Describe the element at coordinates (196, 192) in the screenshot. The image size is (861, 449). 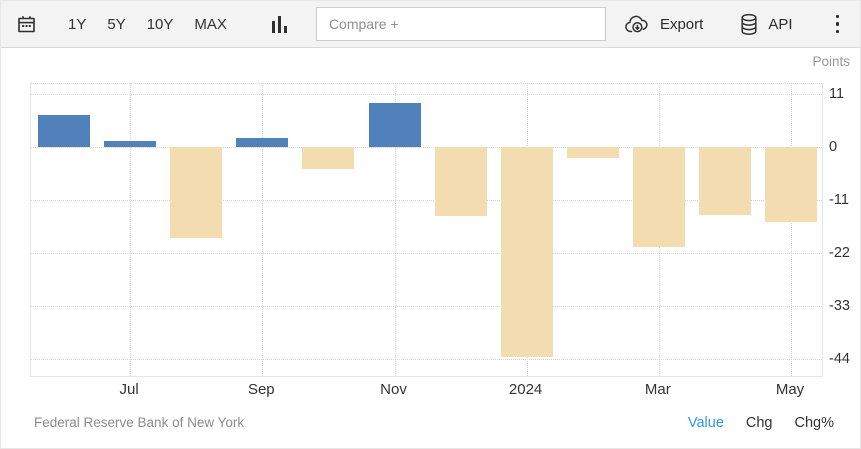
I see `bar-aug` at that location.